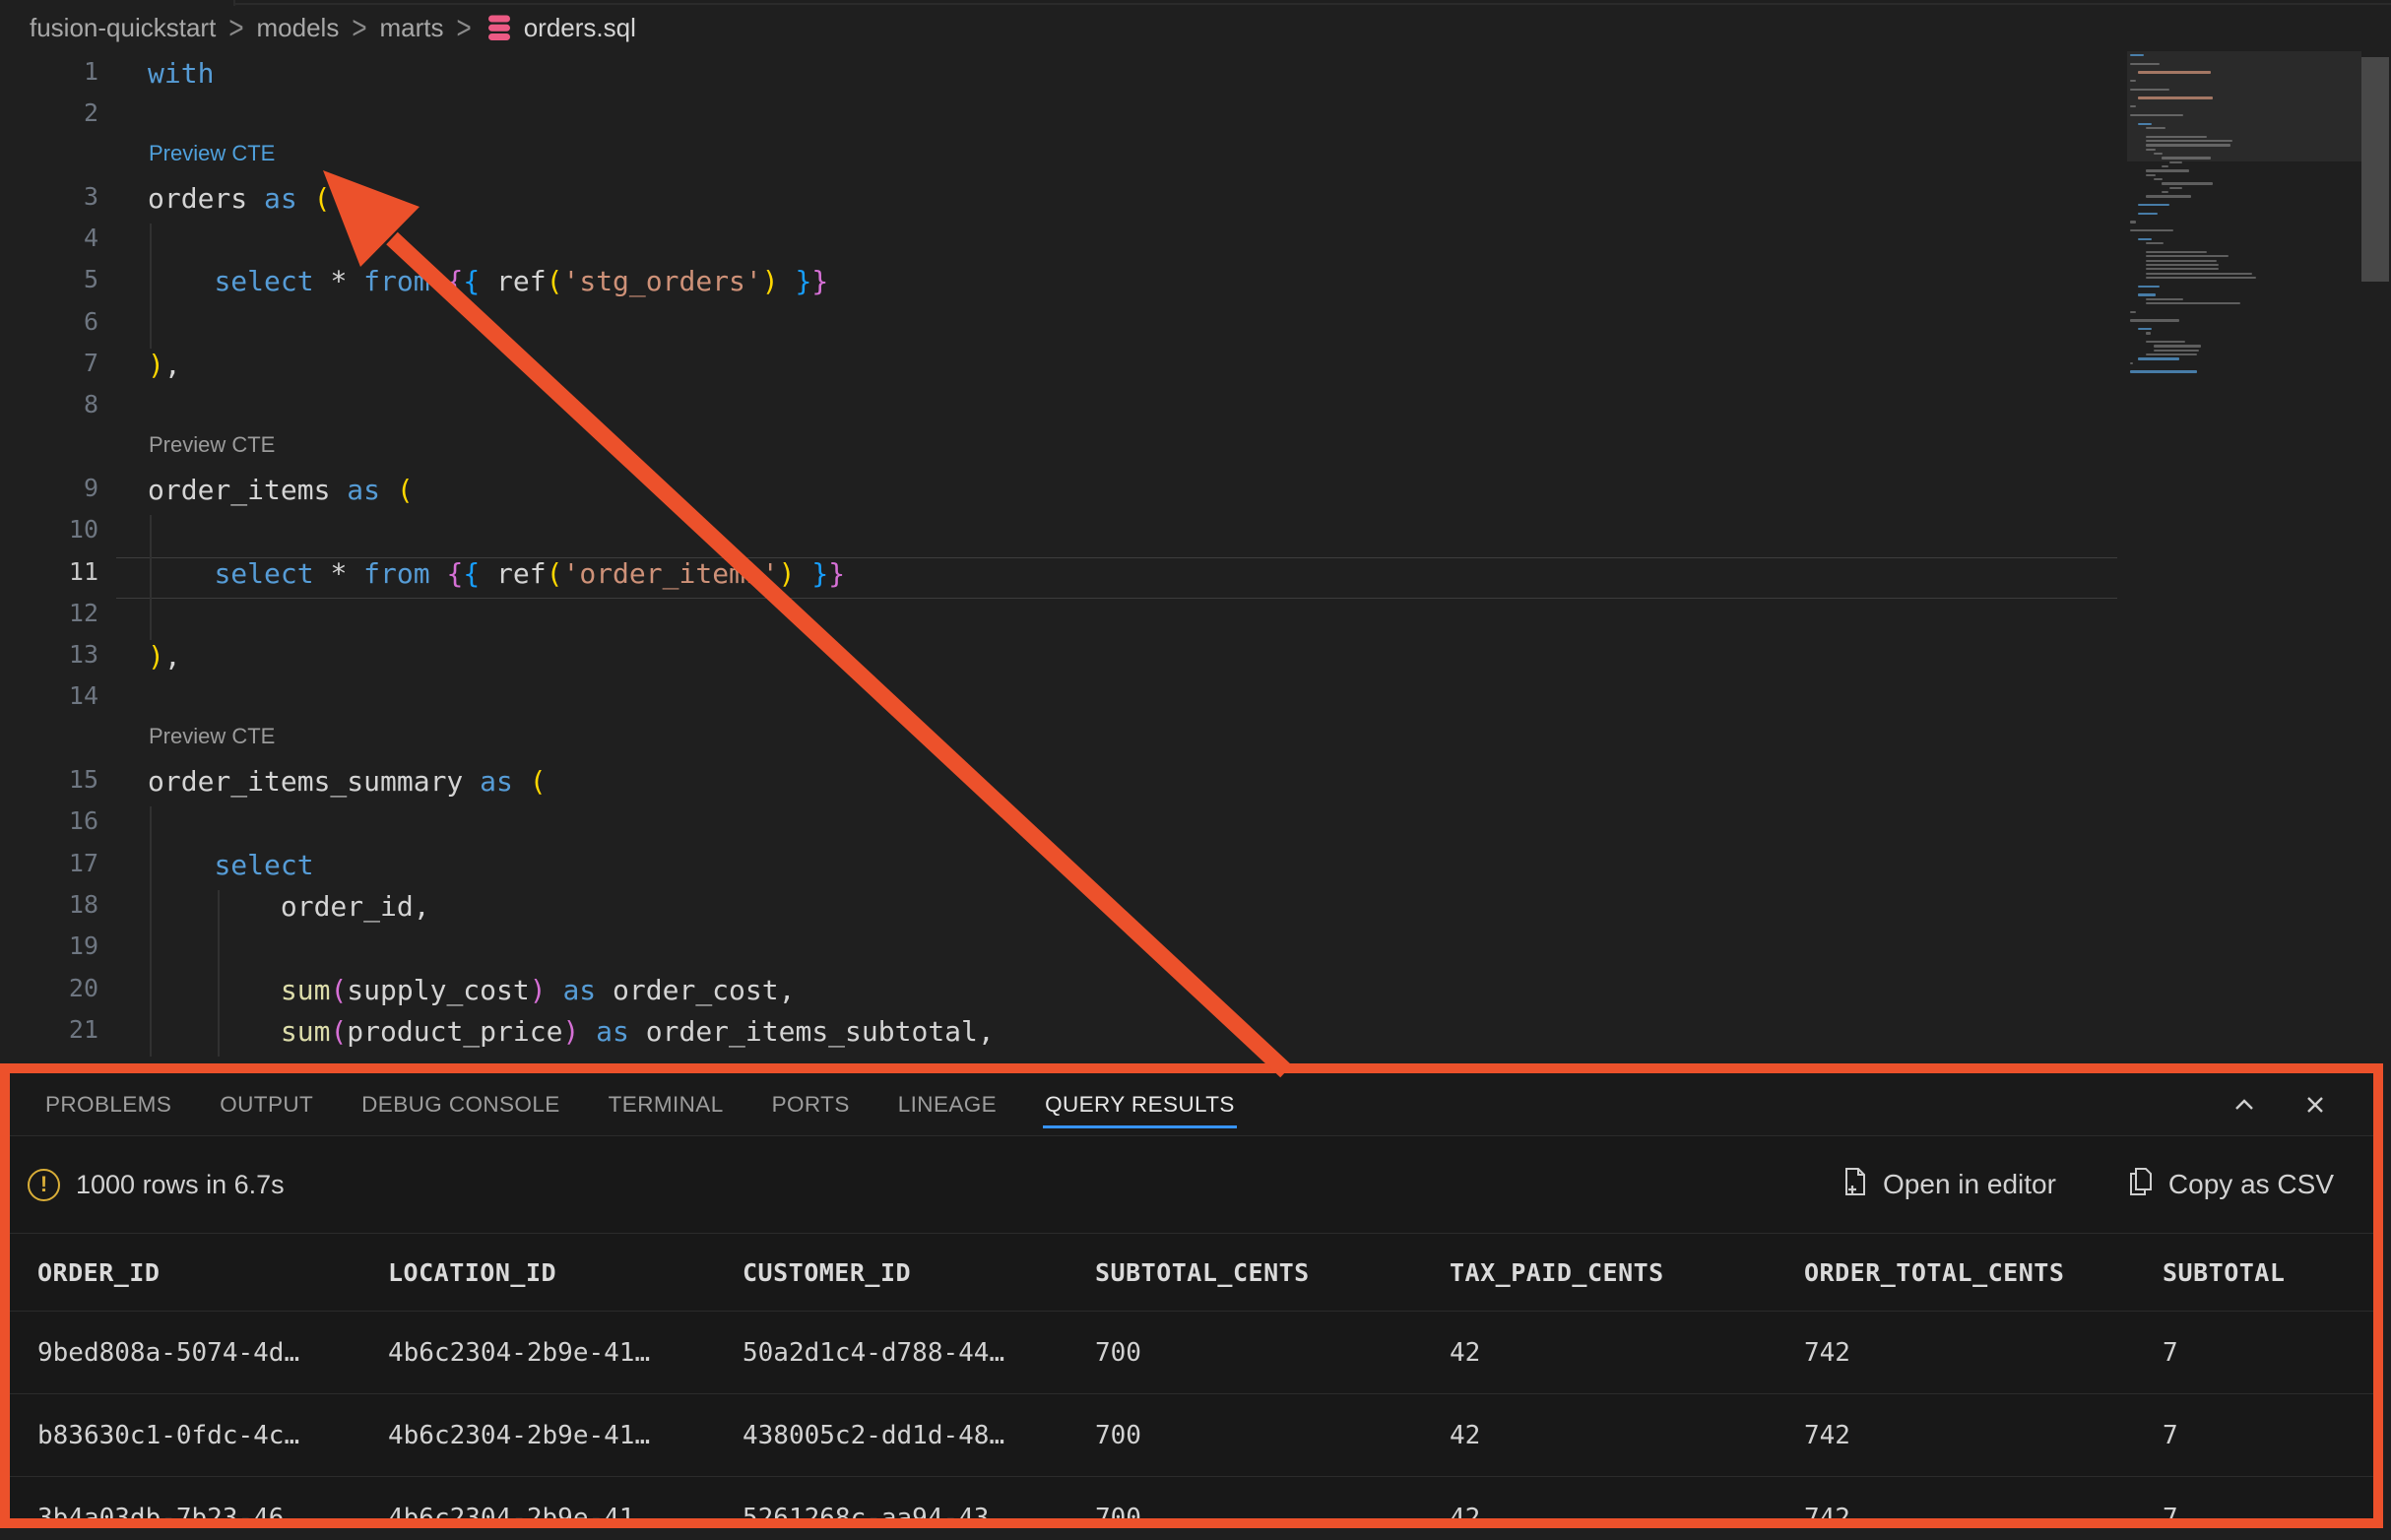 Image resolution: width=2391 pixels, height=1540 pixels. Describe the element at coordinates (787, 989) in the screenshot. I see `token: ,` at that location.